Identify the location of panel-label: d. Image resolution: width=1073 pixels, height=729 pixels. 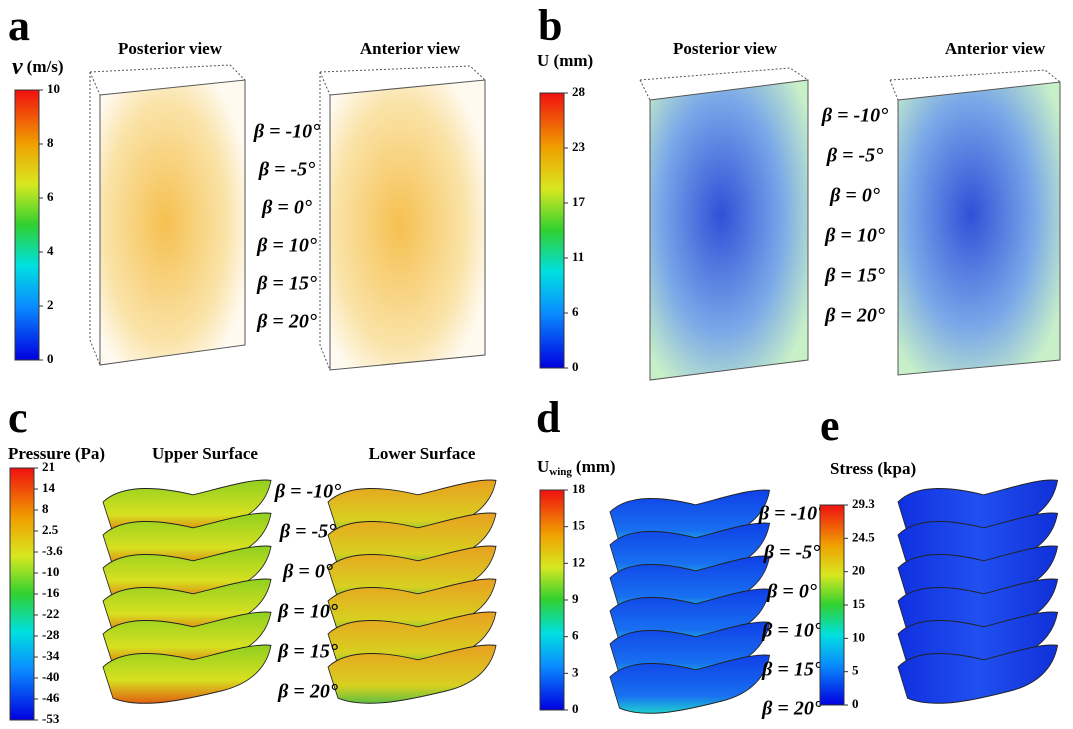
(548, 417).